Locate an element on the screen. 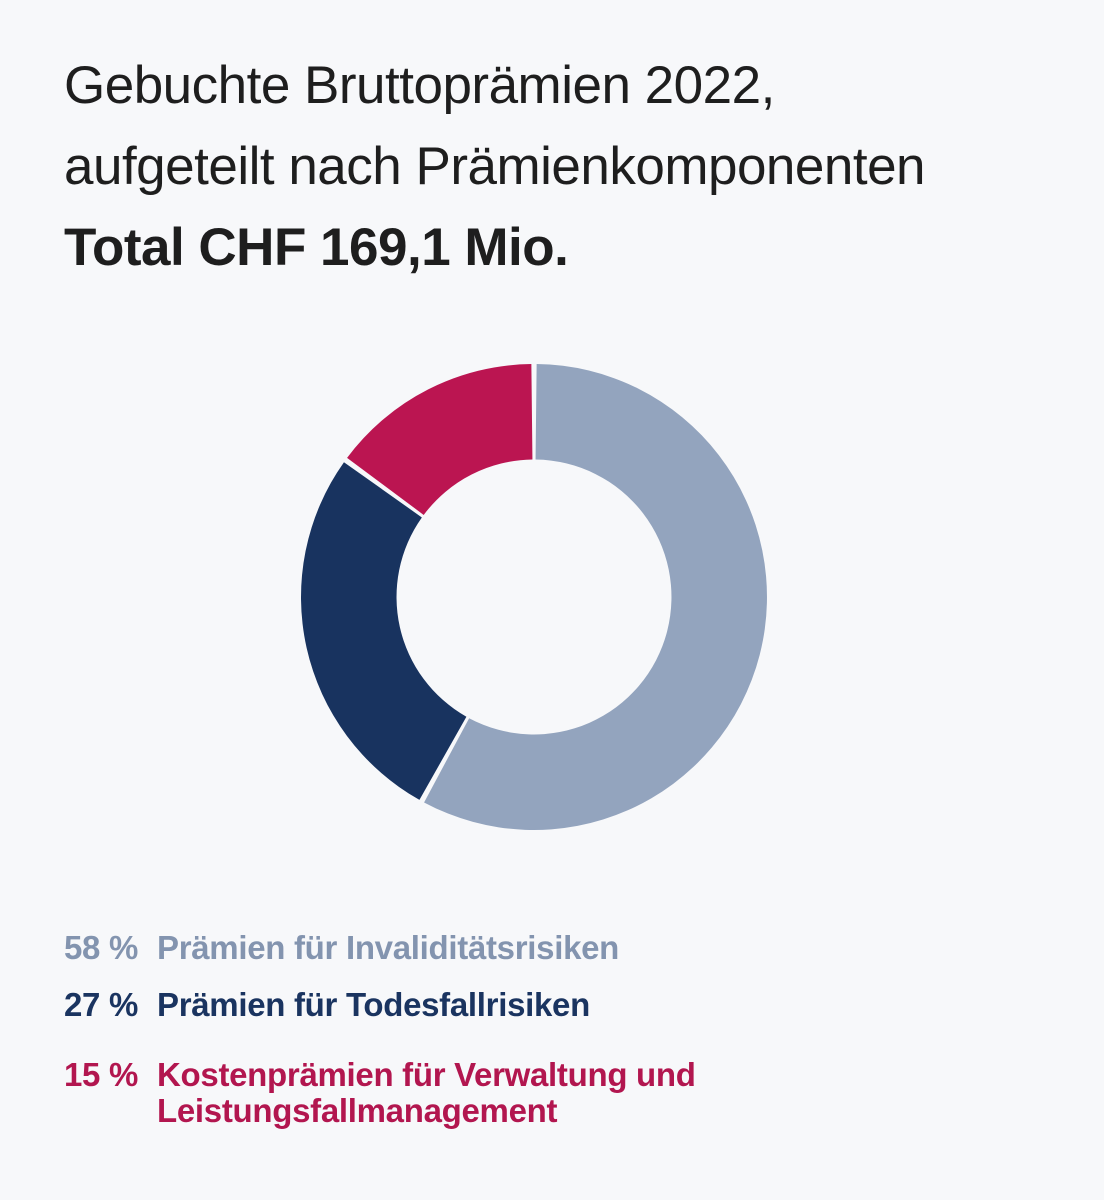 This screenshot has width=1104, height=1200. chart-title-line-1: Gebuchte Bruttoprämien 2022, is located at coordinates (419, 85).